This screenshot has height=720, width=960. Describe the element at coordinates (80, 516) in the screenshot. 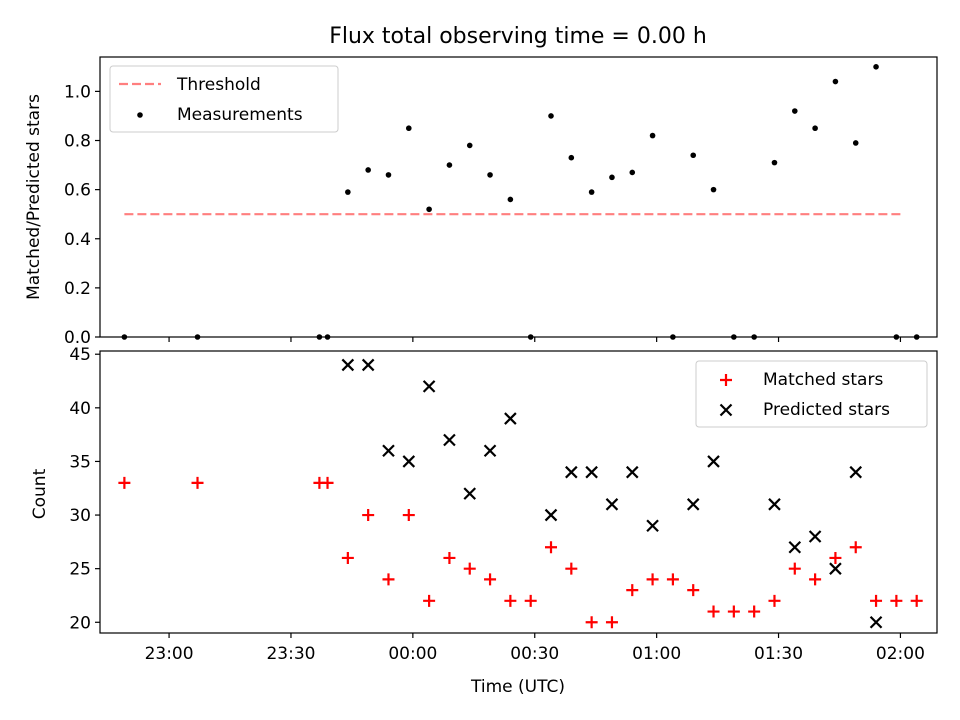

I see `bottom-y-tick-label-2: 30` at that location.